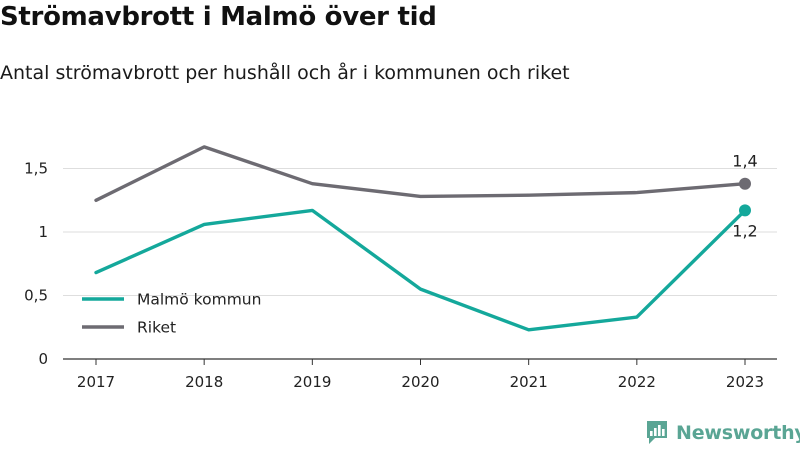 Image resolution: width=800 pixels, height=450 pixels. I want to click on end-value-label: 1,2, so click(744, 230).